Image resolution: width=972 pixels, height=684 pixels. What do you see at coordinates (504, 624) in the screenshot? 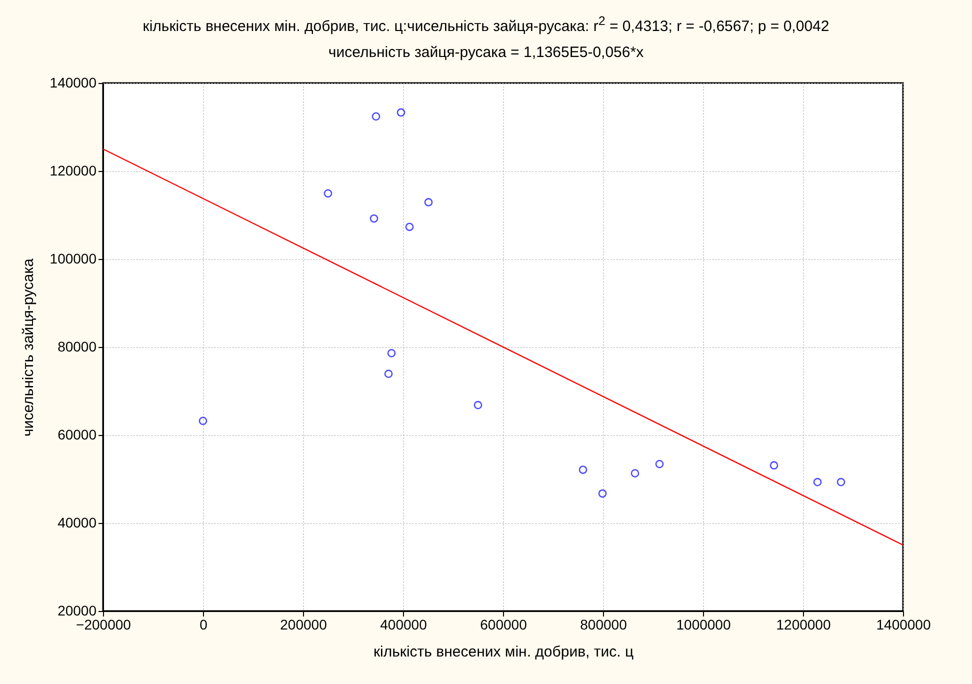
I see `x-tick-label: 600000` at bounding box center [504, 624].